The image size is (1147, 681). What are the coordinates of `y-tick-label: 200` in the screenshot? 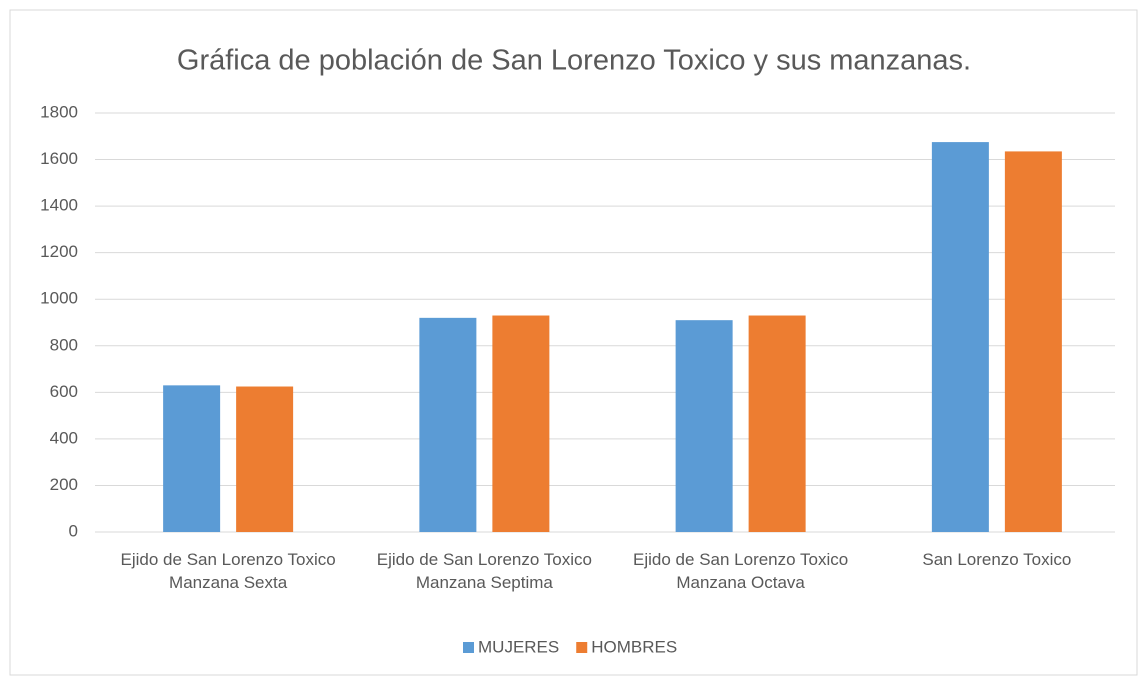 It's located at (64, 484).